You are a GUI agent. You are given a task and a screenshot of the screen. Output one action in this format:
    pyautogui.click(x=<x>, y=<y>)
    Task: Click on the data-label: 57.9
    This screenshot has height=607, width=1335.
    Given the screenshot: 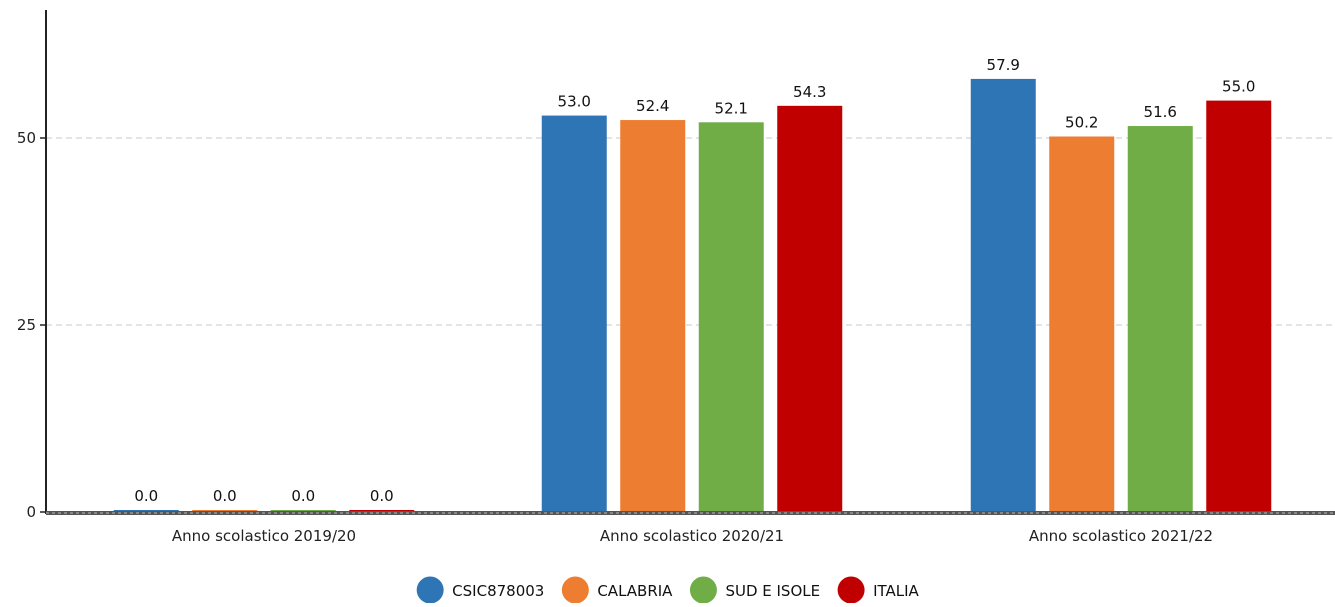 What is the action you would take?
    pyautogui.click(x=1003, y=65)
    